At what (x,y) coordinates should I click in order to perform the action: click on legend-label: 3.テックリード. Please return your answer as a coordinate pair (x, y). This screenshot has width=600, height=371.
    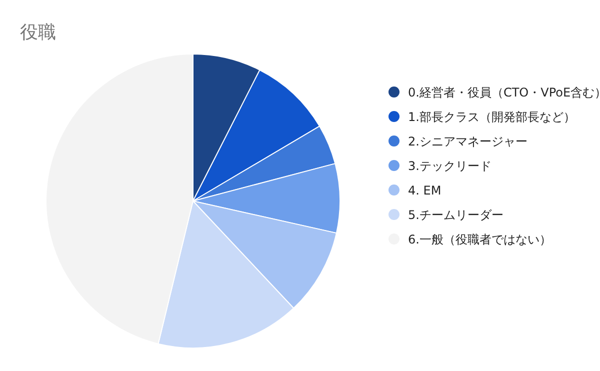
    Looking at the image, I should click on (450, 166).